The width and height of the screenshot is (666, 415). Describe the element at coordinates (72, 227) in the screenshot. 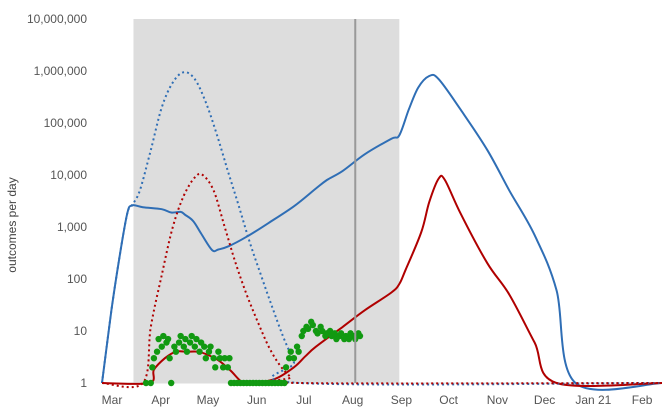

I see `y-tick-label: 1,000` at that location.